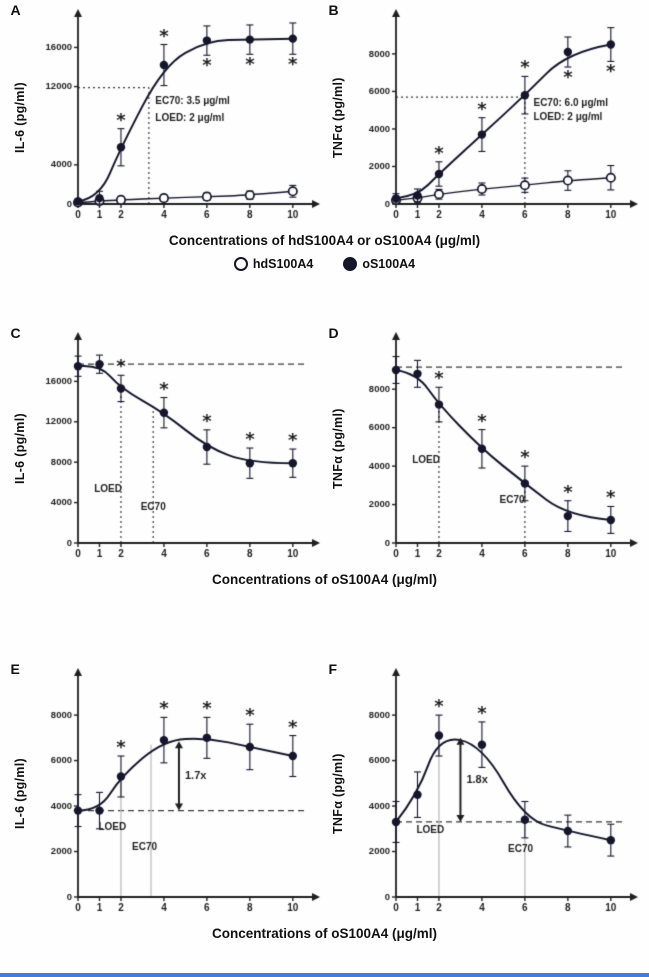  I want to click on panel-a-ylabel: IL-6 (pg/ml), so click(19, 118).